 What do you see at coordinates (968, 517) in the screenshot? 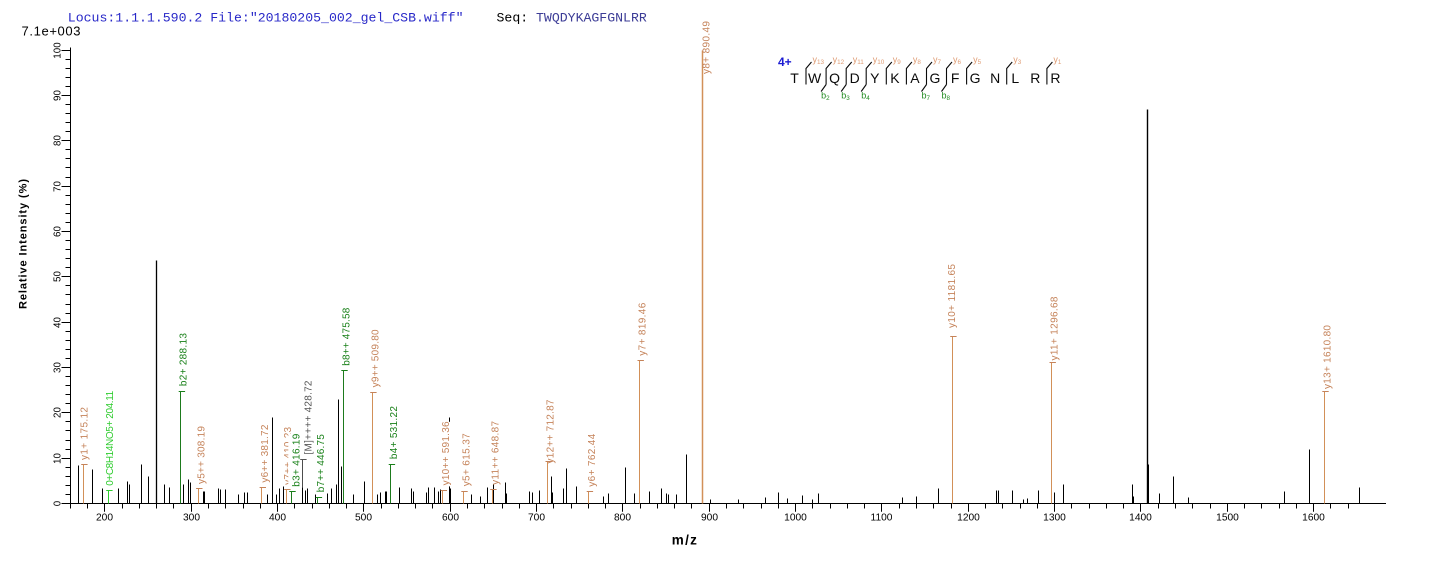
I see `svg-text: 1200` at bounding box center [968, 517].